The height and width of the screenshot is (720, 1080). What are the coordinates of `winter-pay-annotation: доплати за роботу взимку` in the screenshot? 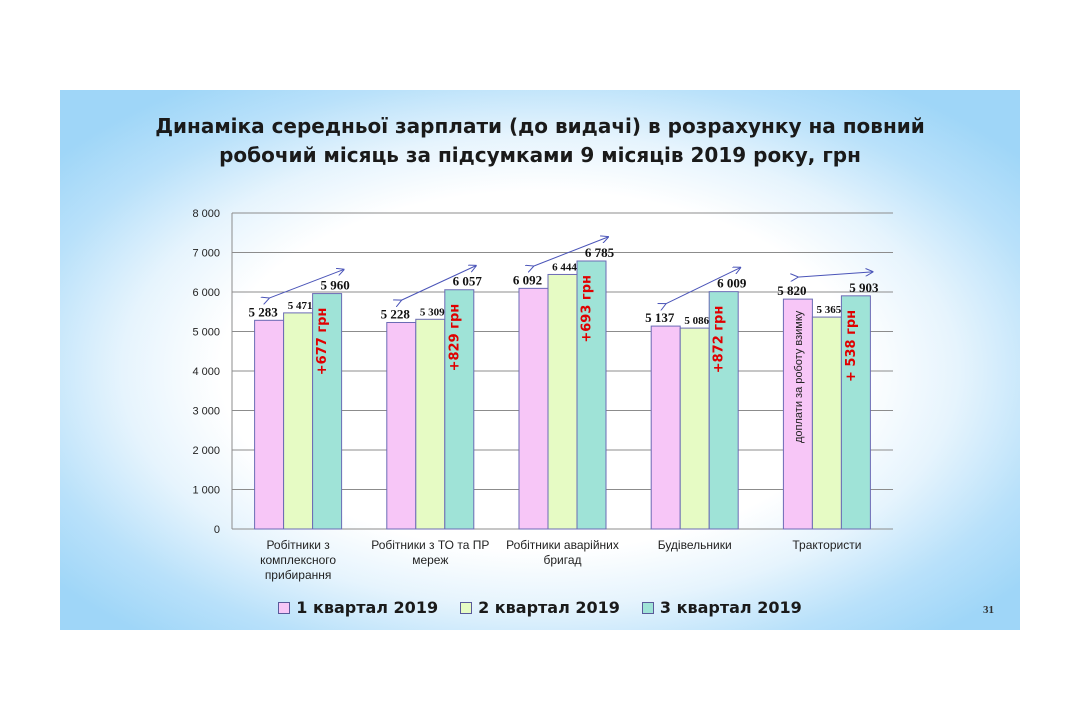 It's located at (799, 376).